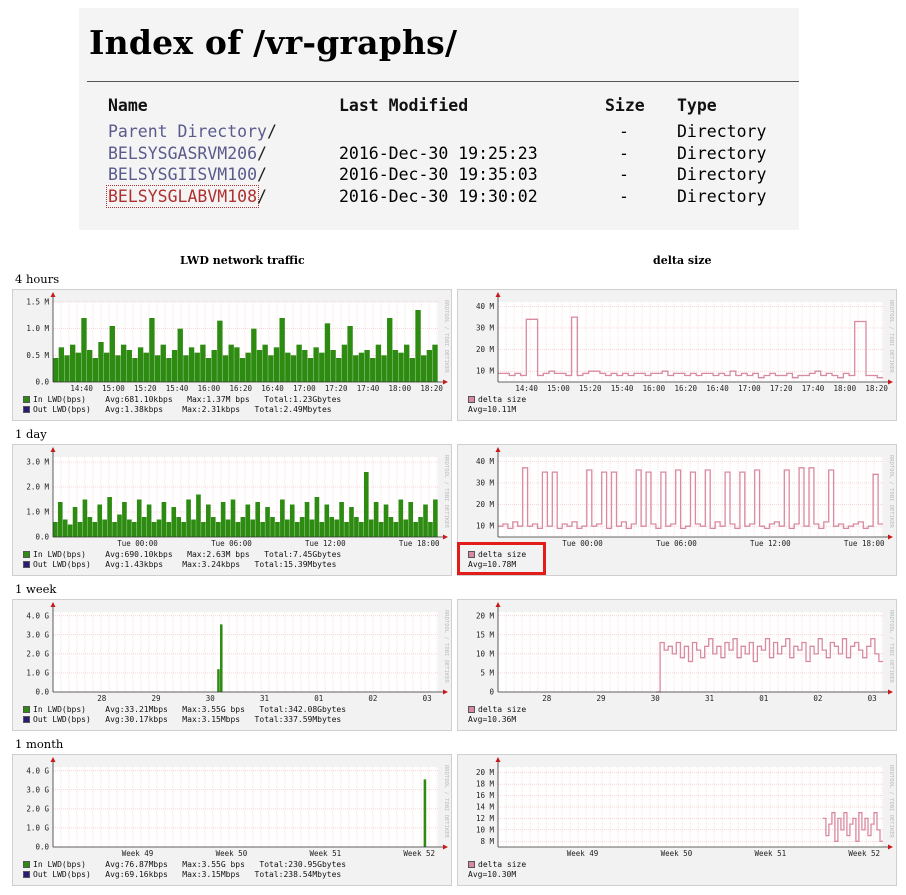  Describe the element at coordinates (485, 829) in the screenshot. I see `y-tick-label: 10 M` at that location.